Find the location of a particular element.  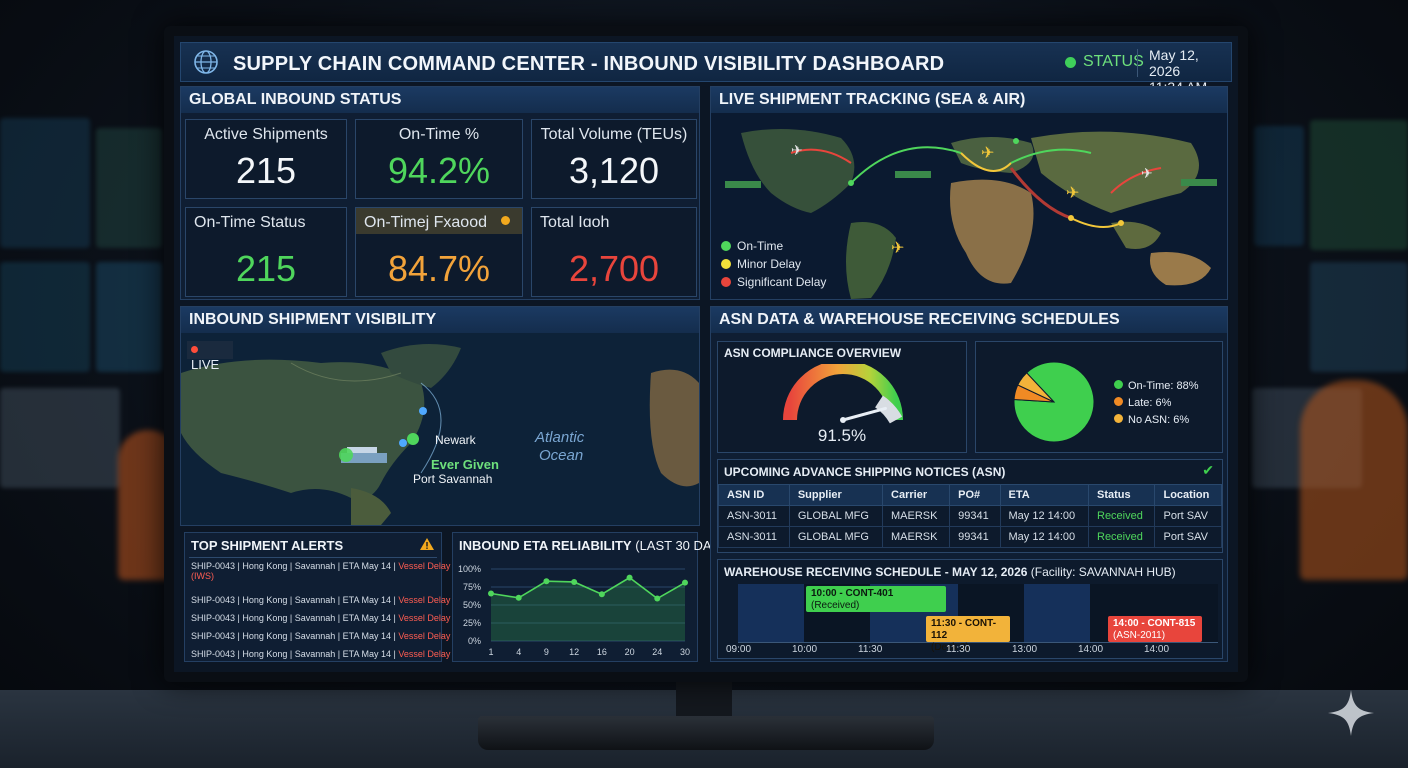

y-tick-label: 0% is located at coordinates (474, 641).